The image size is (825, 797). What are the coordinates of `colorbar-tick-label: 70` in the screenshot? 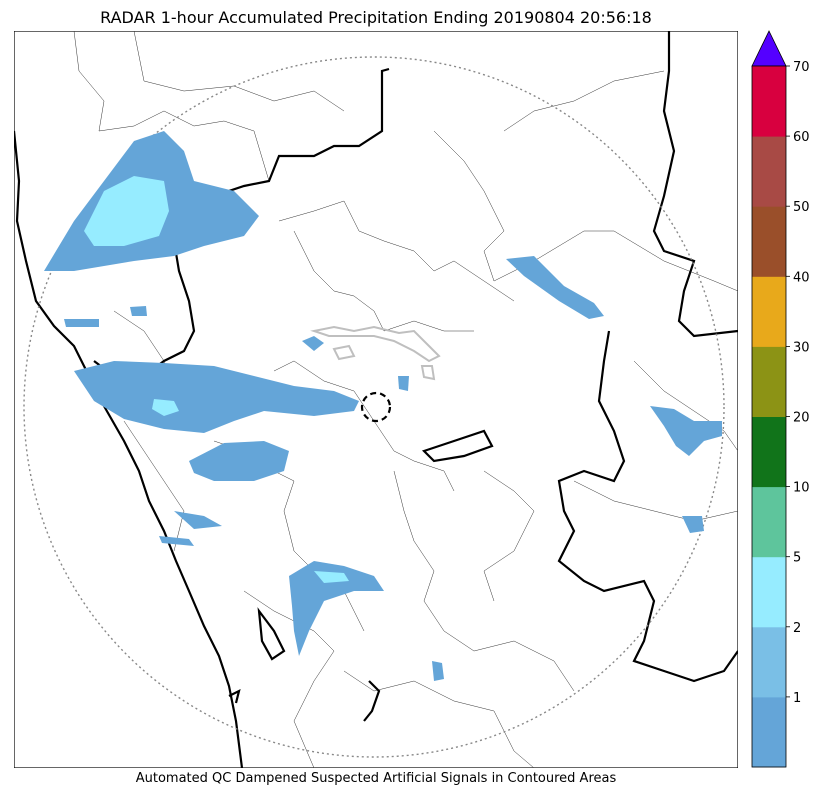 It's located at (801, 67).